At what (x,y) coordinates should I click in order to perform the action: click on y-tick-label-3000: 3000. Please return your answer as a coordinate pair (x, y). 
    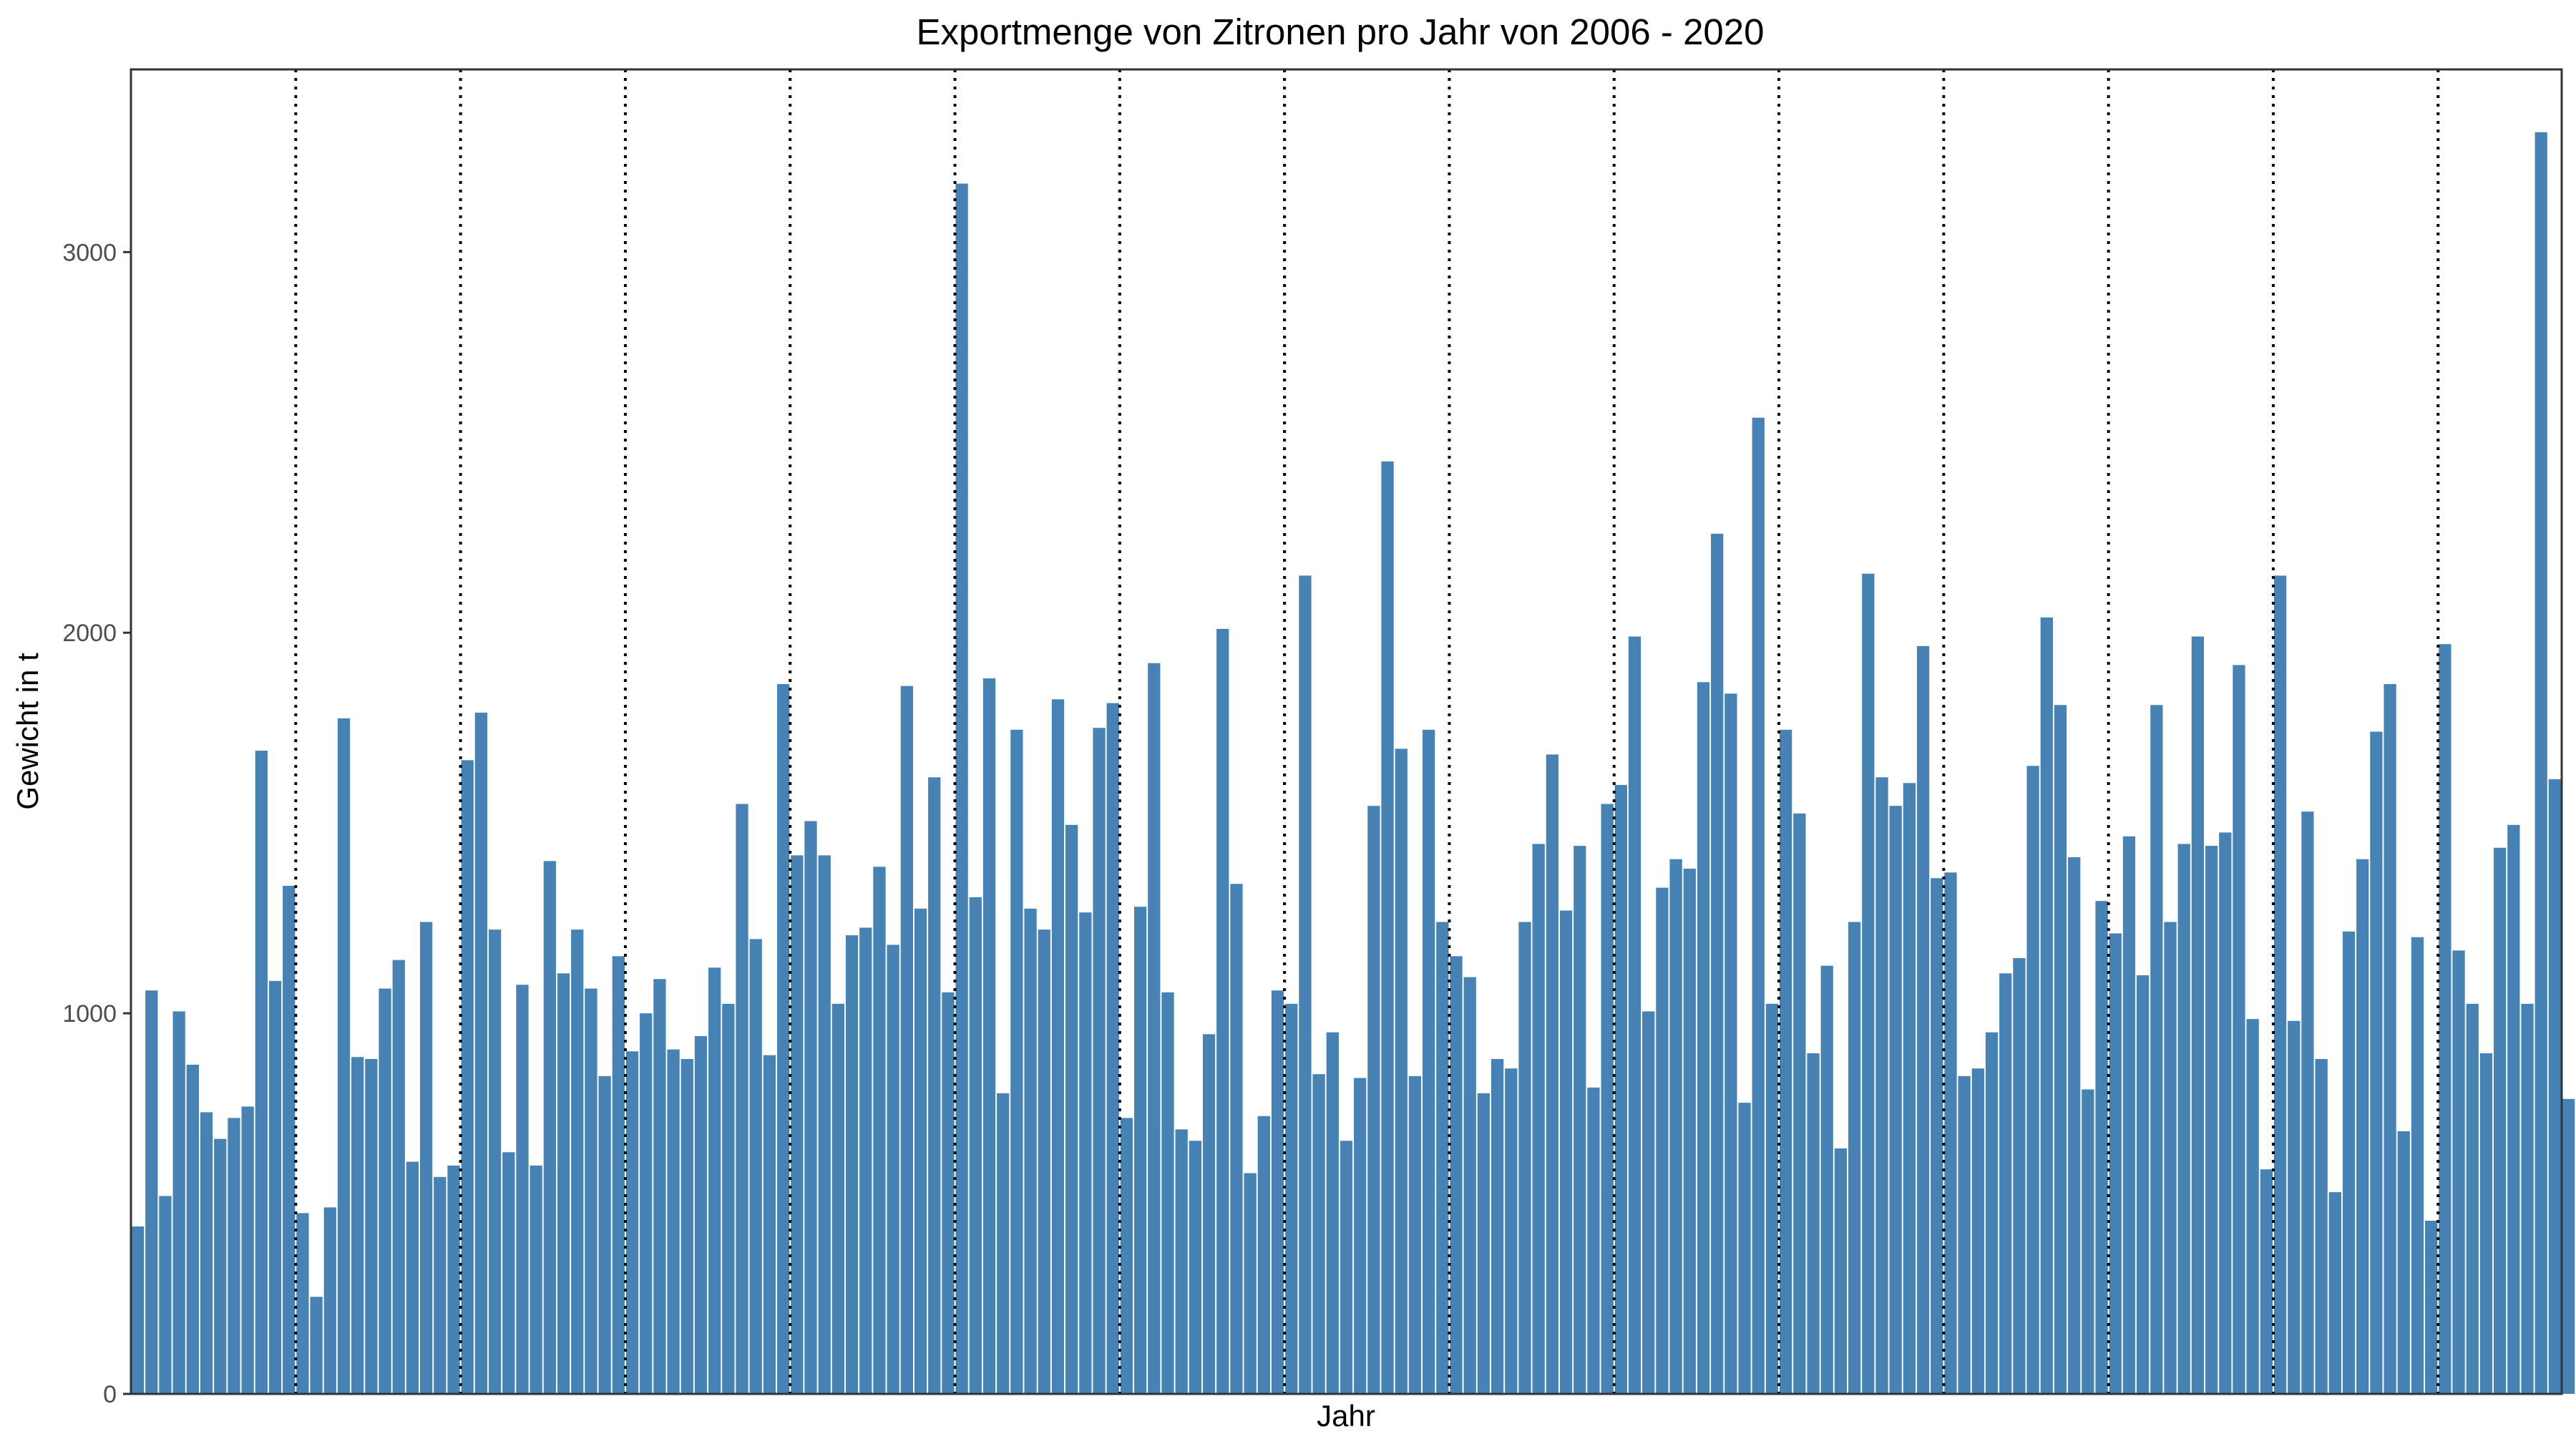
    Looking at the image, I should click on (89, 252).